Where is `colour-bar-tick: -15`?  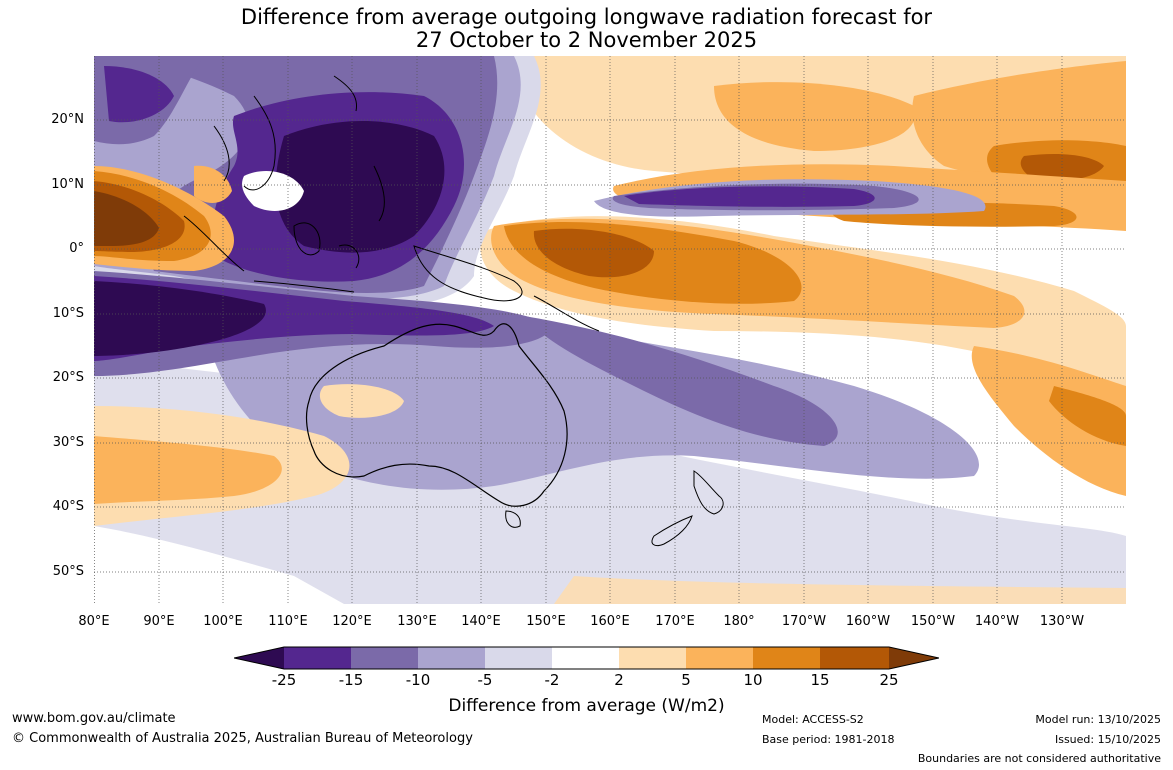
colour-bar-tick: -15 is located at coordinates (351, 680).